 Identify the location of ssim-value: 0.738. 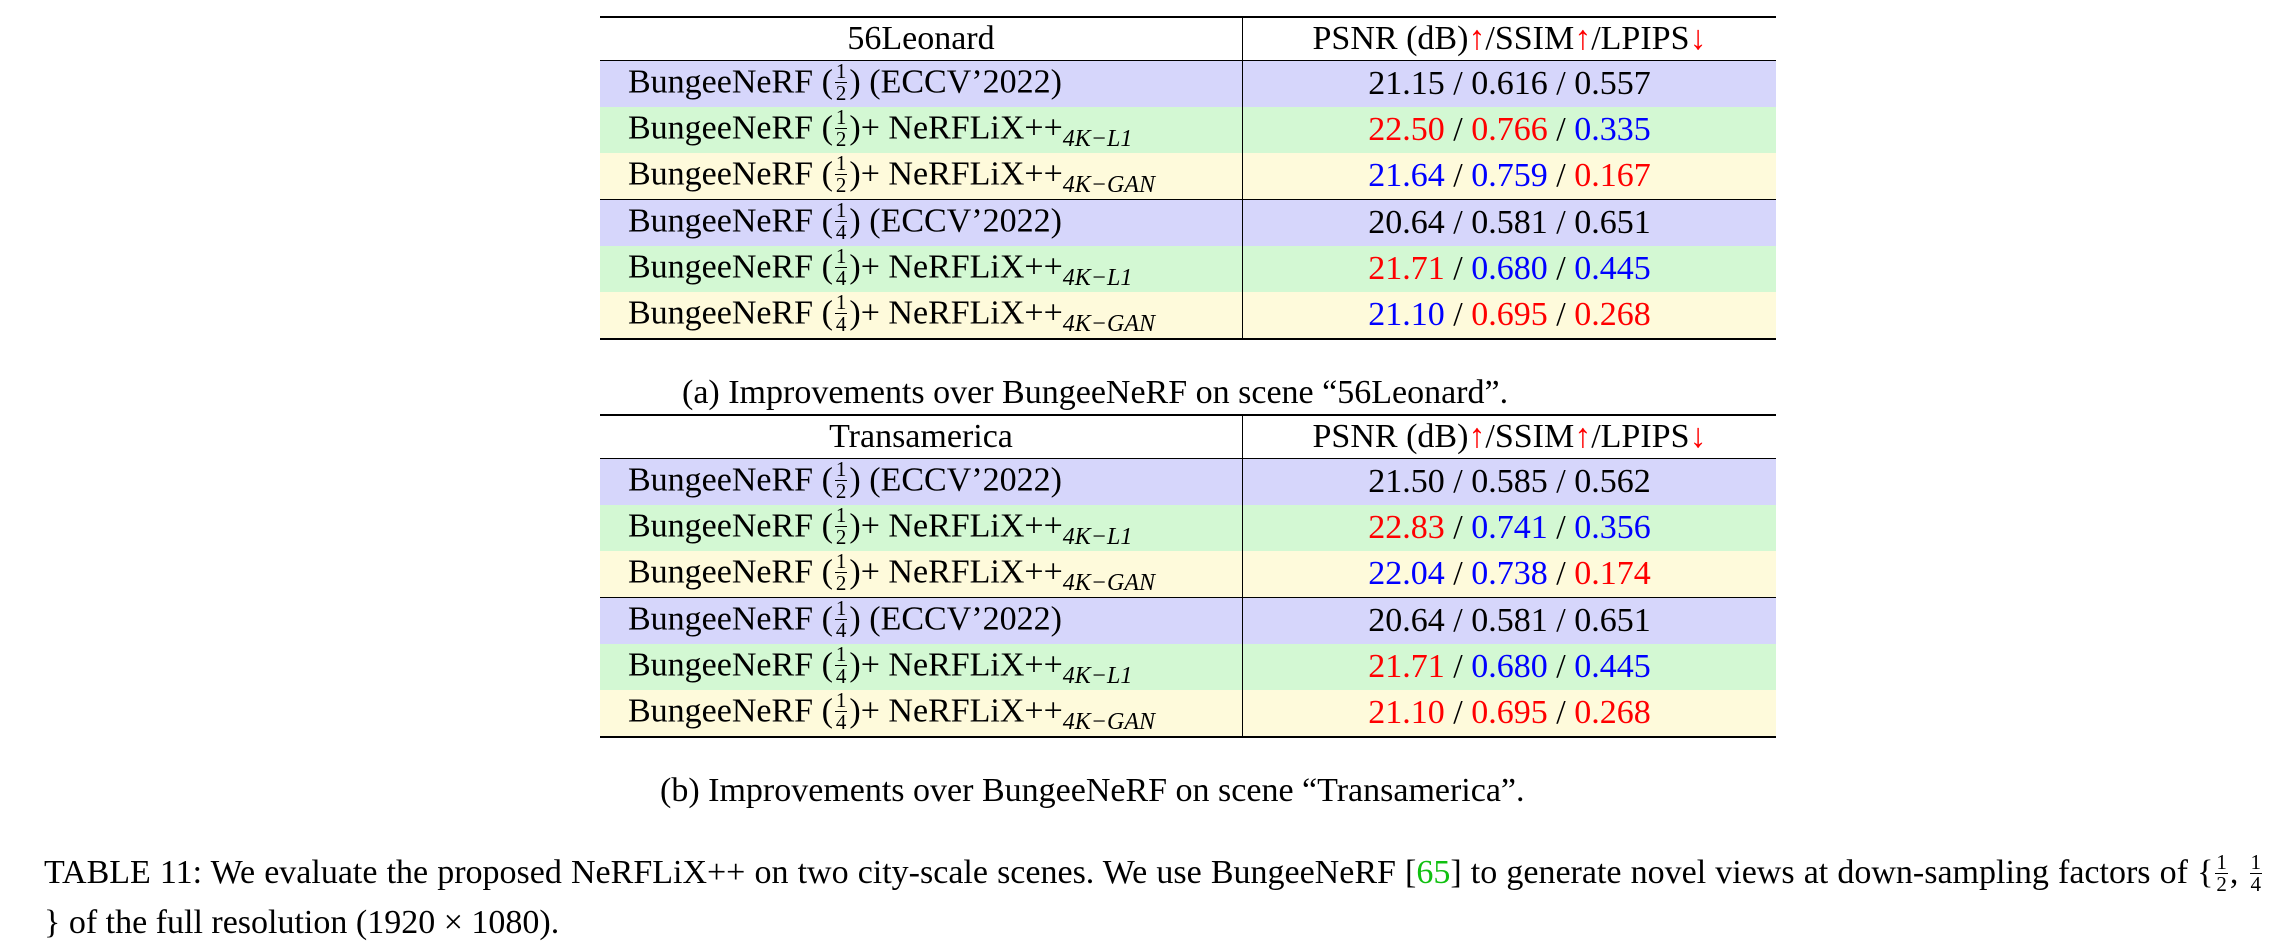
(1509, 573).